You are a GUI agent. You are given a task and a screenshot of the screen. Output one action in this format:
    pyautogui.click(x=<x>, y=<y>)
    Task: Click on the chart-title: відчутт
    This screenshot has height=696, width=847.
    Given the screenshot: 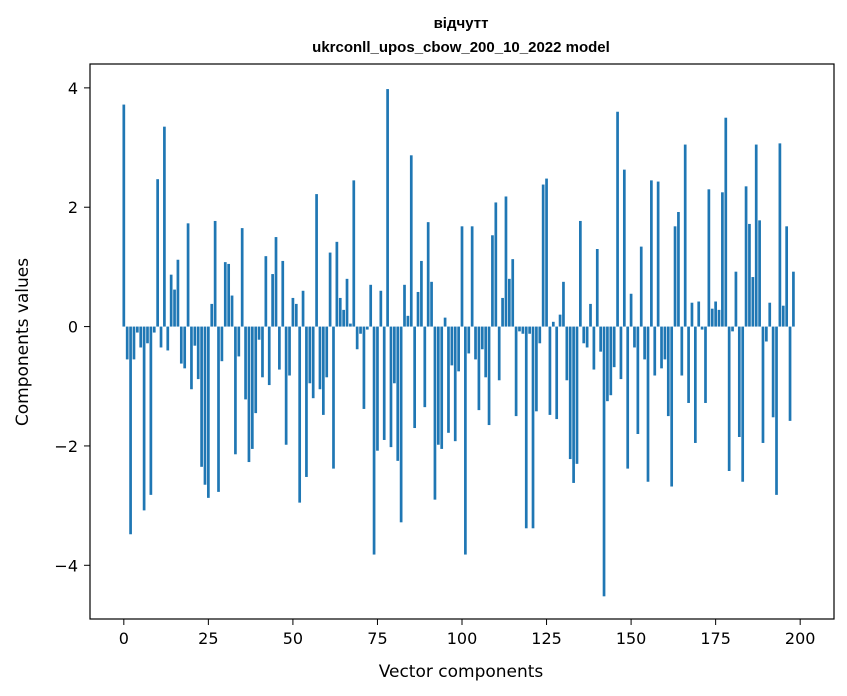 What is the action you would take?
    pyautogui.click(x=461, y=23)
    